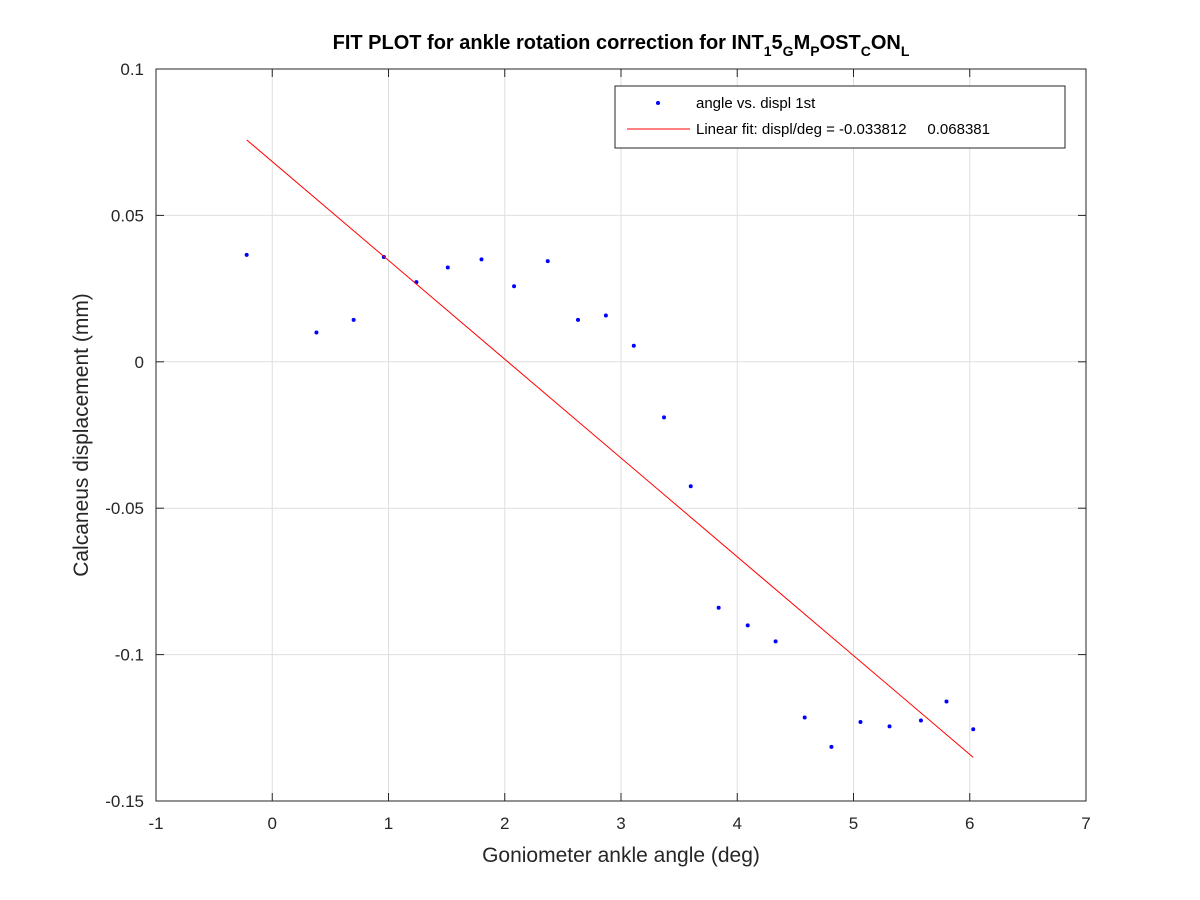 This screenshot has width=1200, height=900. I want to click on x-tick-label: 0, so click(272, 823).